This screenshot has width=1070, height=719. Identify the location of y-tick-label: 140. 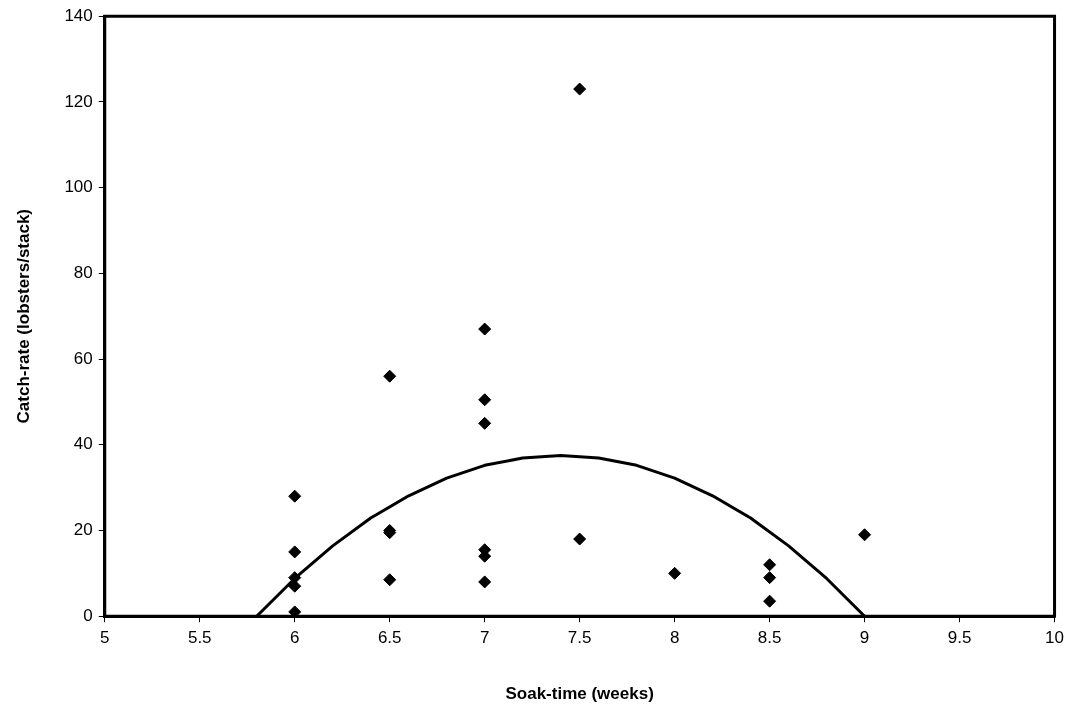
(78, 15).